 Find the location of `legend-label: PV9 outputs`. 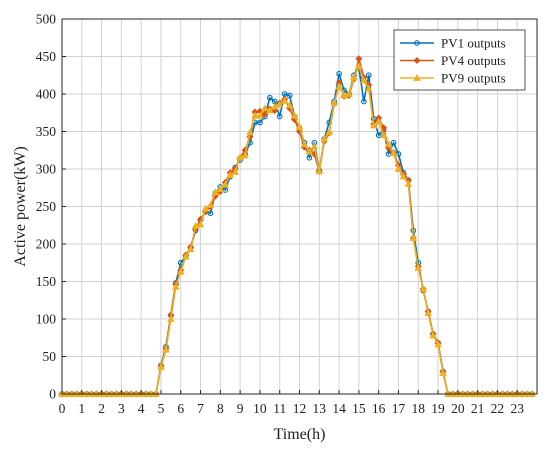

legend-label: PV9 outputs is located at coordinates (473, 78).